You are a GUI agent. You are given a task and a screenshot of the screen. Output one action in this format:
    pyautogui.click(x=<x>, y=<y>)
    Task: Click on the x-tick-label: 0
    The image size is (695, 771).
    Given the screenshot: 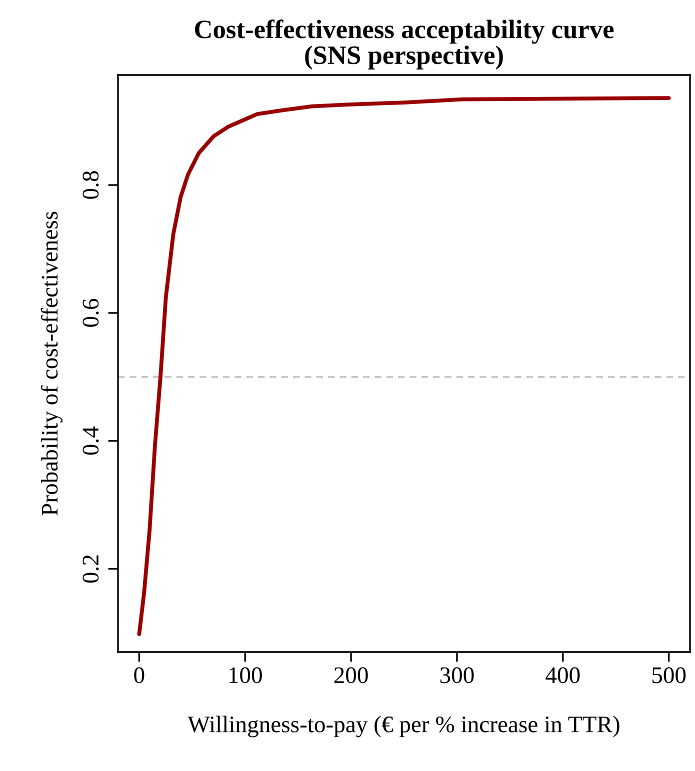 What is the action you would take?
    pyautogui.click(x=139, y=675)
    